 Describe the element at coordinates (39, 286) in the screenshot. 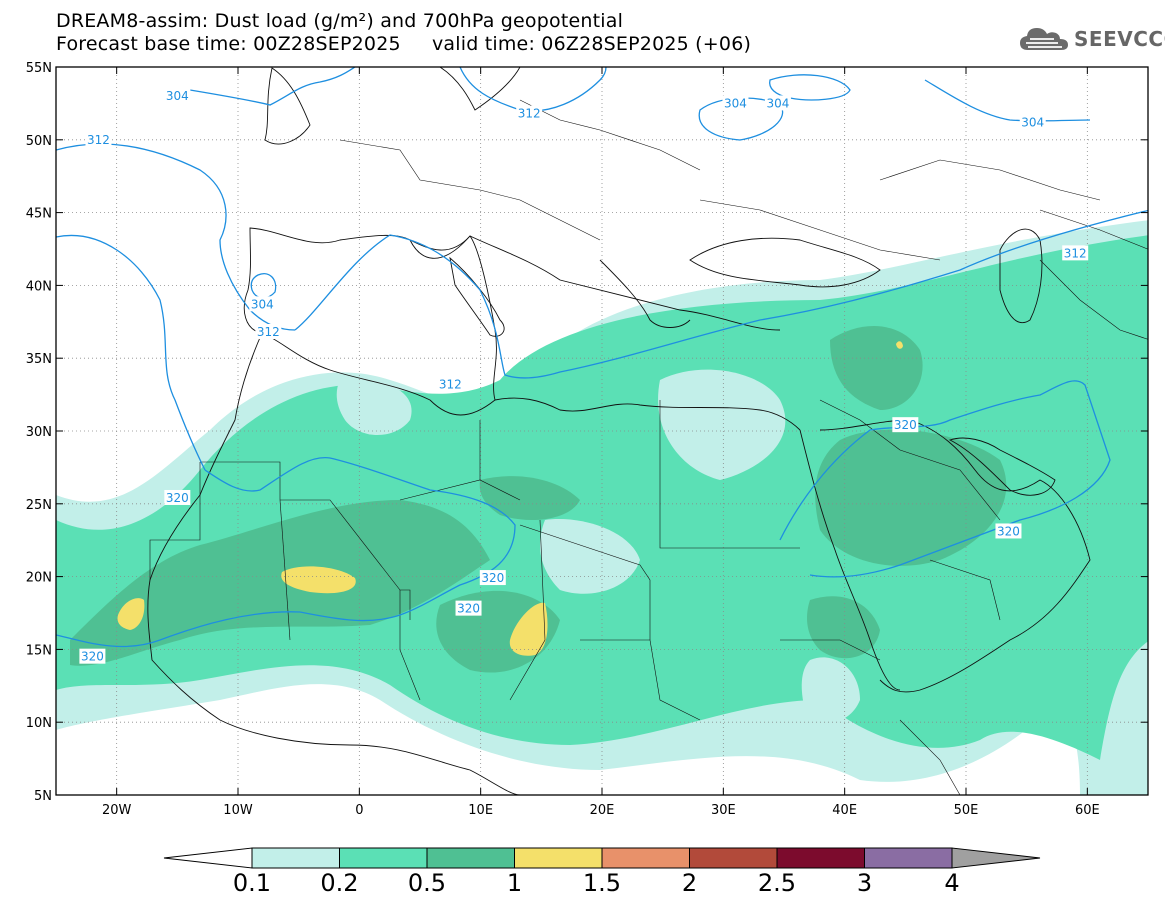

I see `lat-tick-label: 40N` at that location.